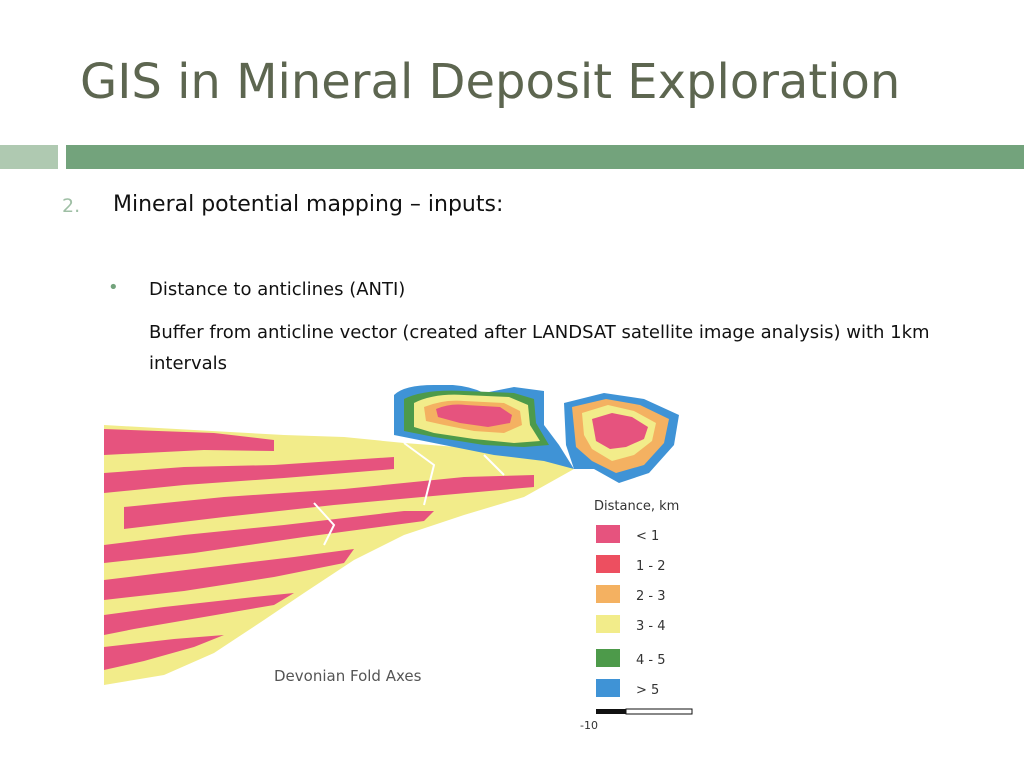 The width and height of the screenshot is (1024, 768). What do you see at coordinates (647, 690) in the screenshot?
I see `legend-label-gt5: > 5` at bounding box center [647, 690].